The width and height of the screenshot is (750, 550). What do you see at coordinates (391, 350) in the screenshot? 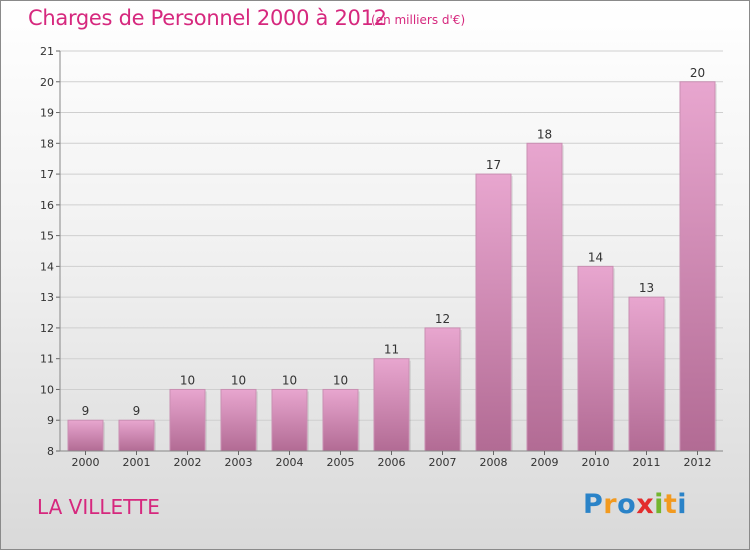
I see `bar-value-label: 11` at bounding box center [391, 350].